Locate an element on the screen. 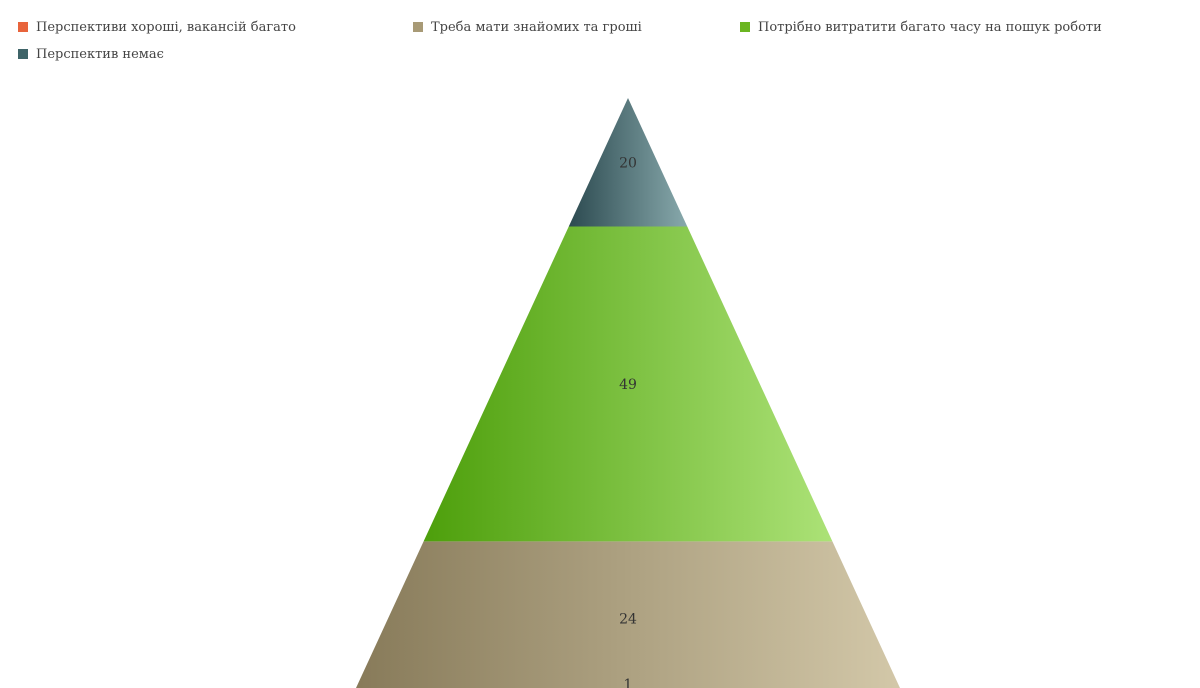  segment-connections-money is located at coordinates (628, 614).